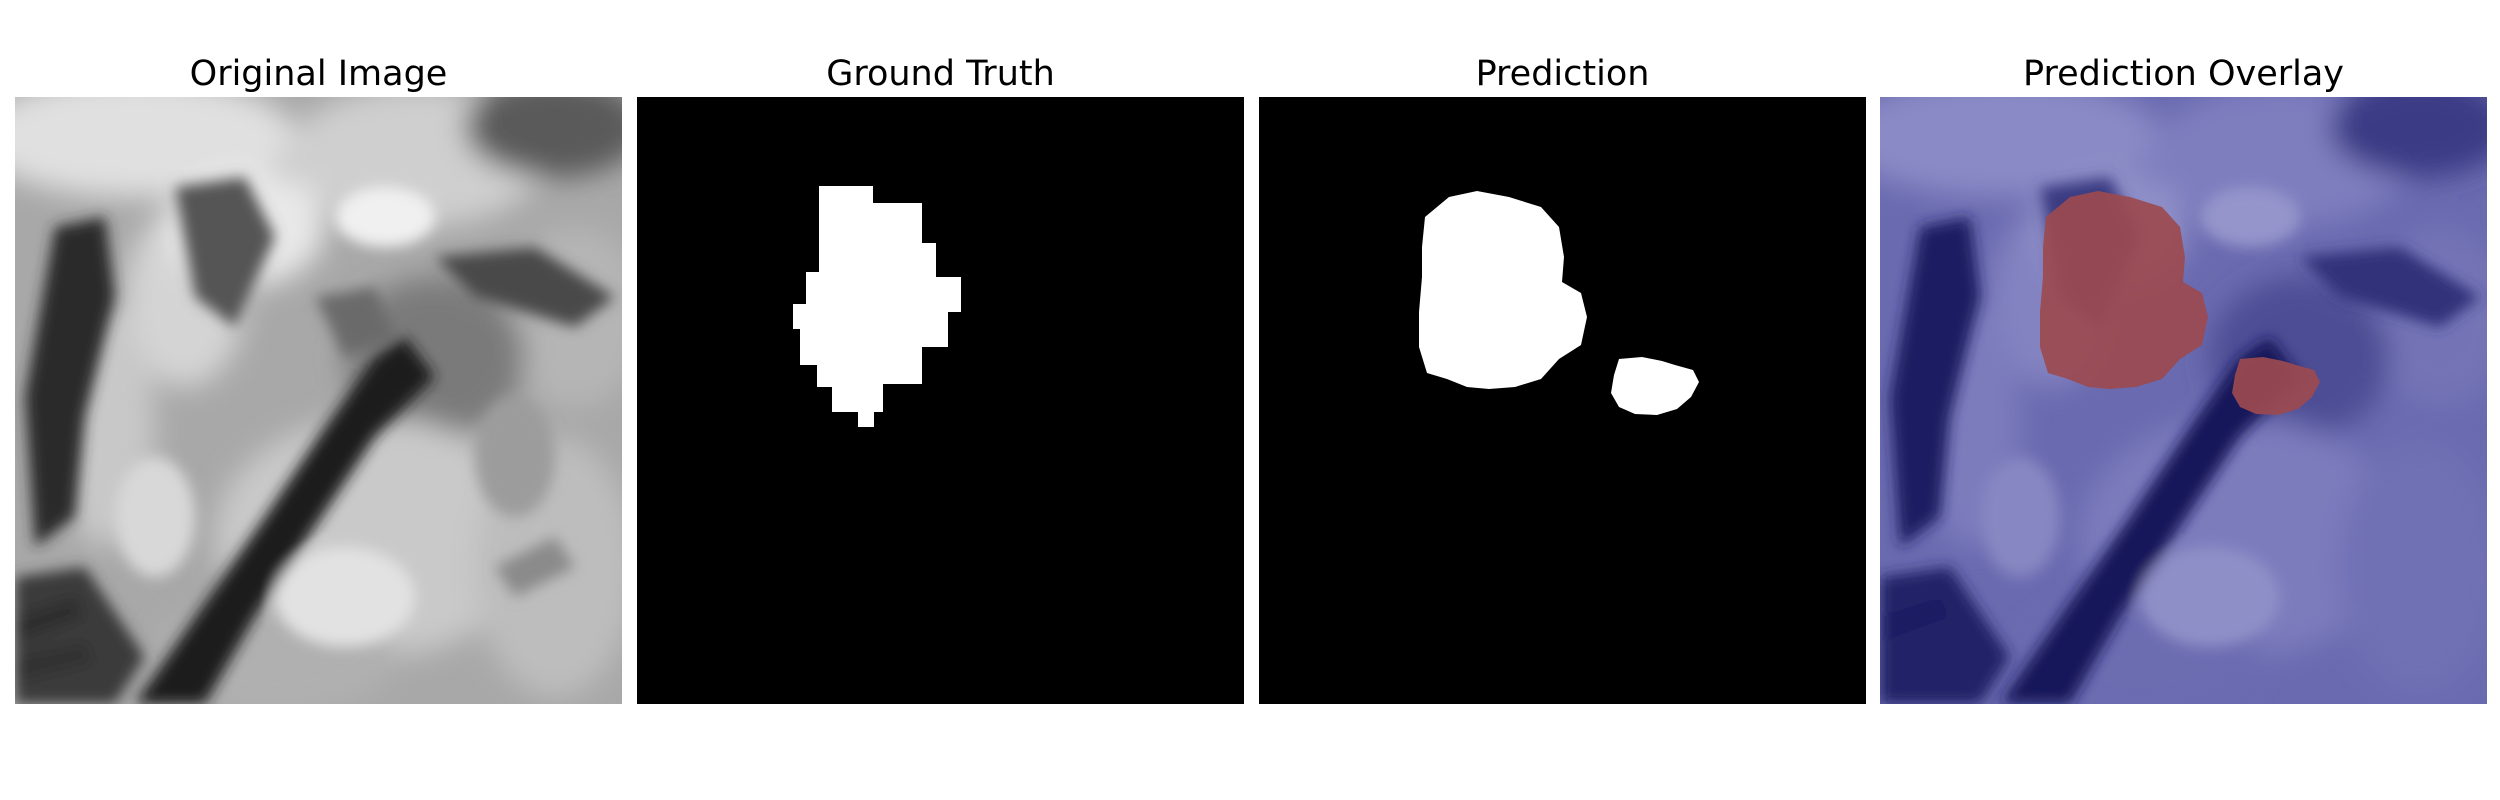  What do you see at coordinates (1655, 386) in the screenshot?
I see `prediction-region-small` at bounding box center [1655, 386].